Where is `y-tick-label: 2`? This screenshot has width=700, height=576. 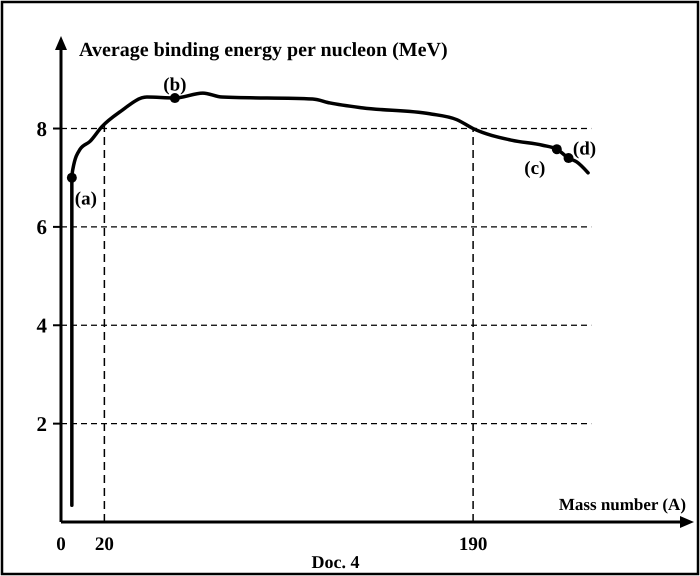 y-tick-label: 2 is located at coordinates (41, 424).